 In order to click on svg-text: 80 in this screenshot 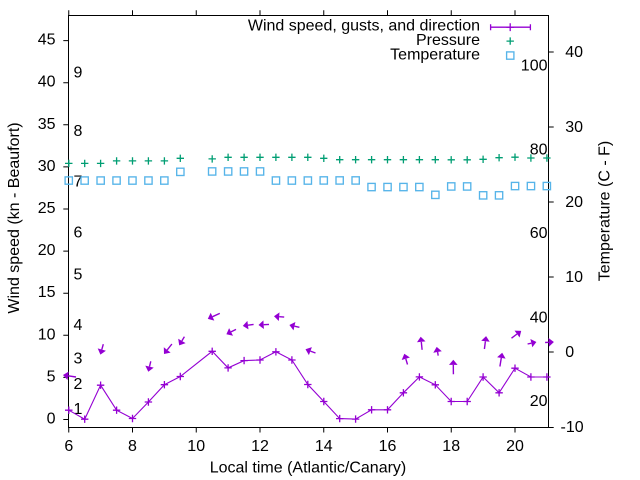, I will do `click(539, 150)`.